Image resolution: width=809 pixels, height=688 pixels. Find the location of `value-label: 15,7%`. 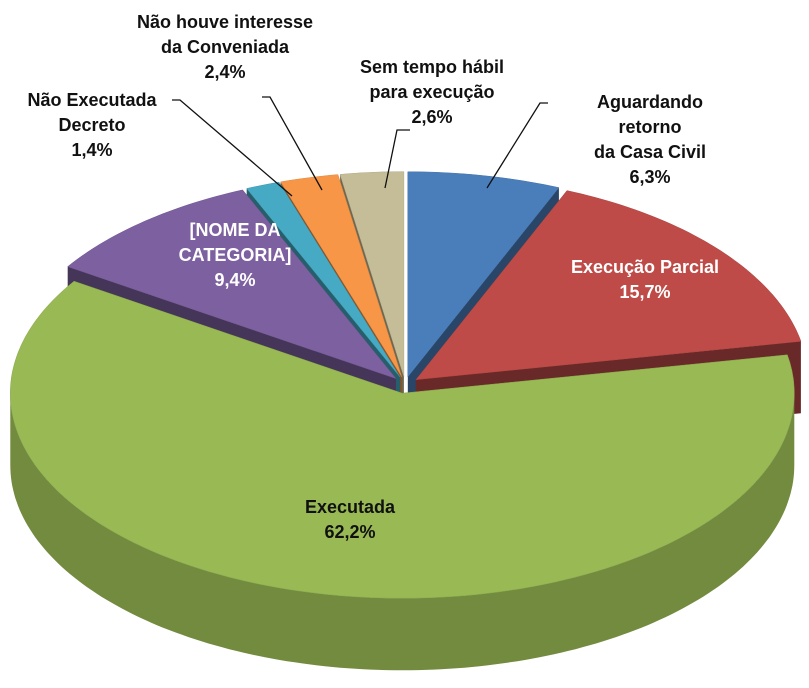

value-label: 15,7% is located at coordinates (645, 292).